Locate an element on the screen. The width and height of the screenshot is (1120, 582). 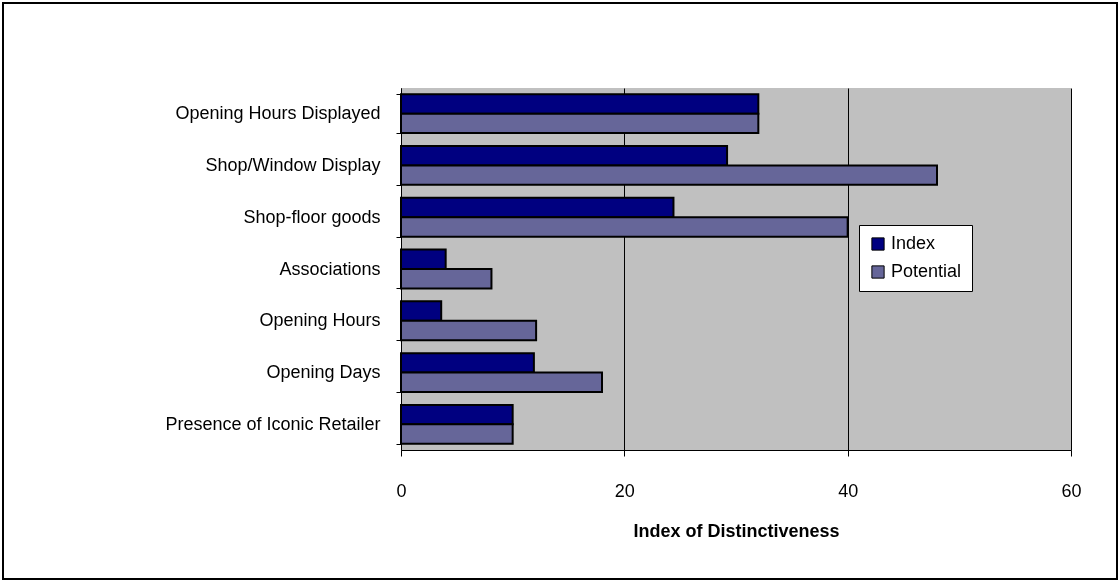
x-tick-label: 0 is located at coordinates (401, 490).